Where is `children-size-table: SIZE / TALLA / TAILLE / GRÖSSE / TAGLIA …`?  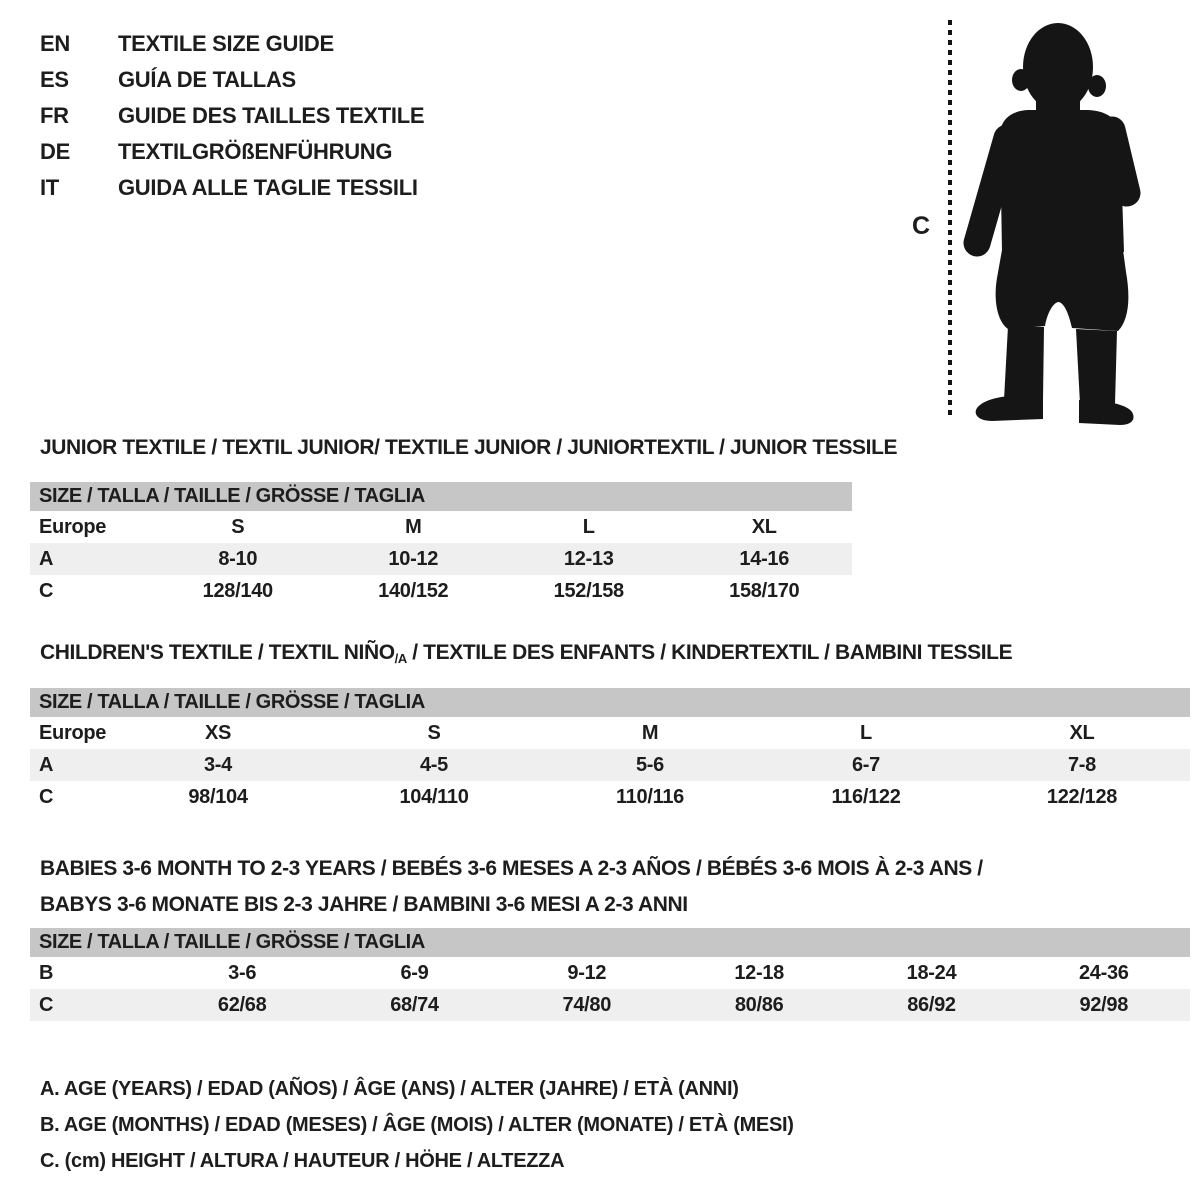
children-size-table: SIZE / TALLA / TAILLE / GRÖSSE / TAGLIA … is located at coordinates (610, 750).